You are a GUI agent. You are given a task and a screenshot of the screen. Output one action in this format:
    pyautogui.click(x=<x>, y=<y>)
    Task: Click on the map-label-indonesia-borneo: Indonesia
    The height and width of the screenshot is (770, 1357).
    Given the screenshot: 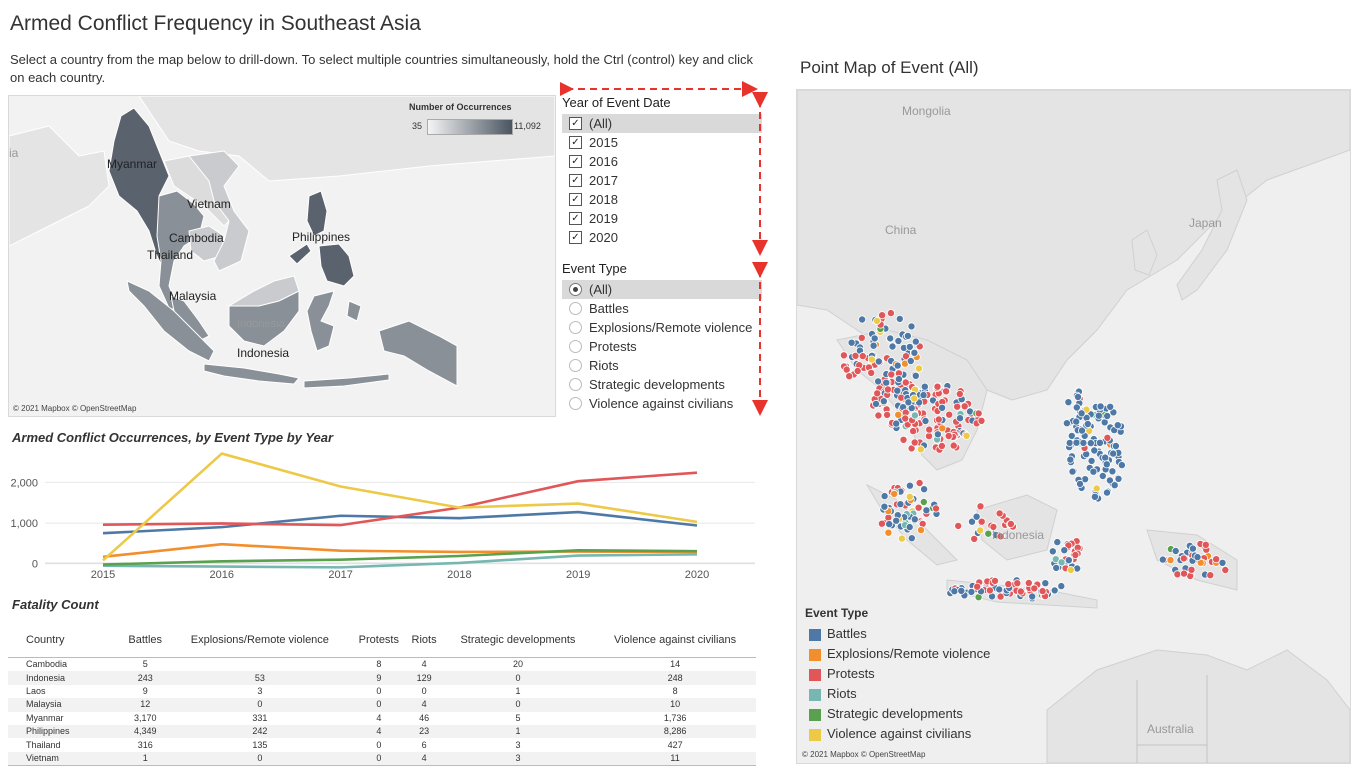 What is the action you would take?
    pyautogui.click(x=261, y=324)
    